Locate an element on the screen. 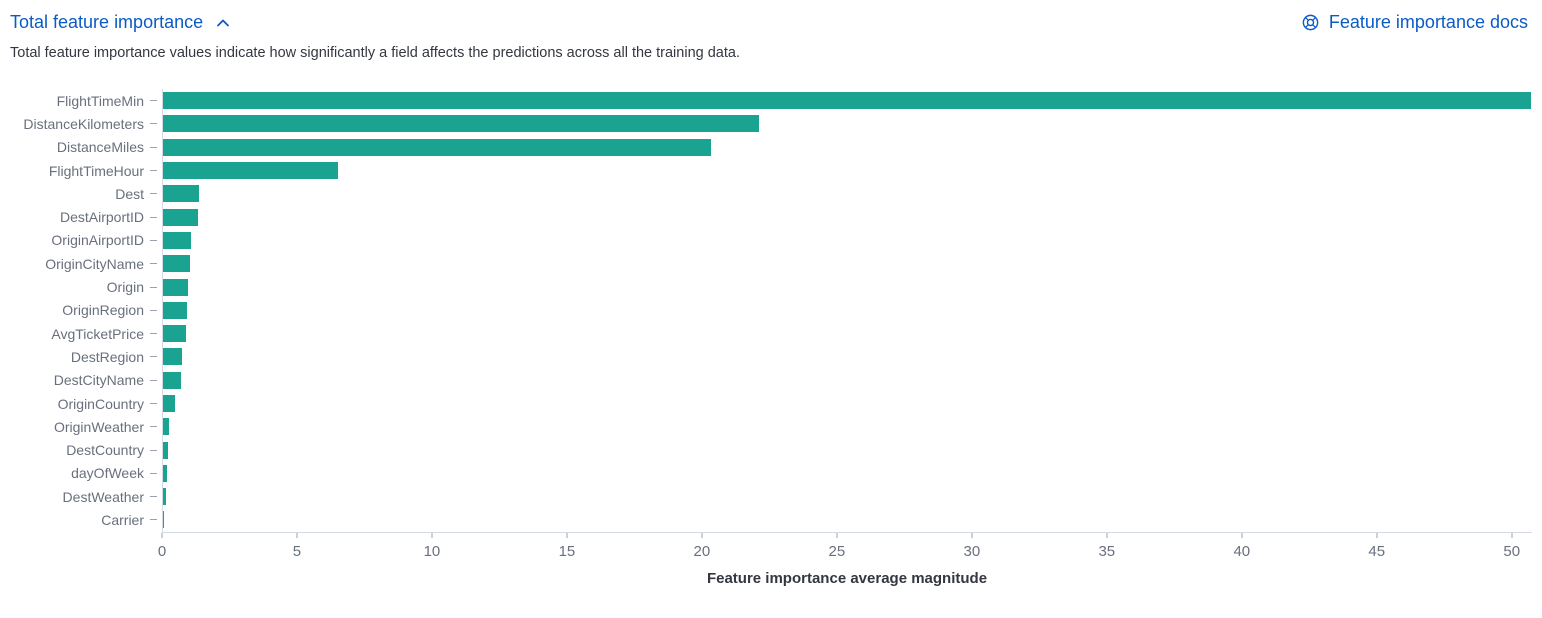 Image resolution: width=1542 pixels, height=618 pixels. x-tick-label: 0 is located at coordinates (162, 551).